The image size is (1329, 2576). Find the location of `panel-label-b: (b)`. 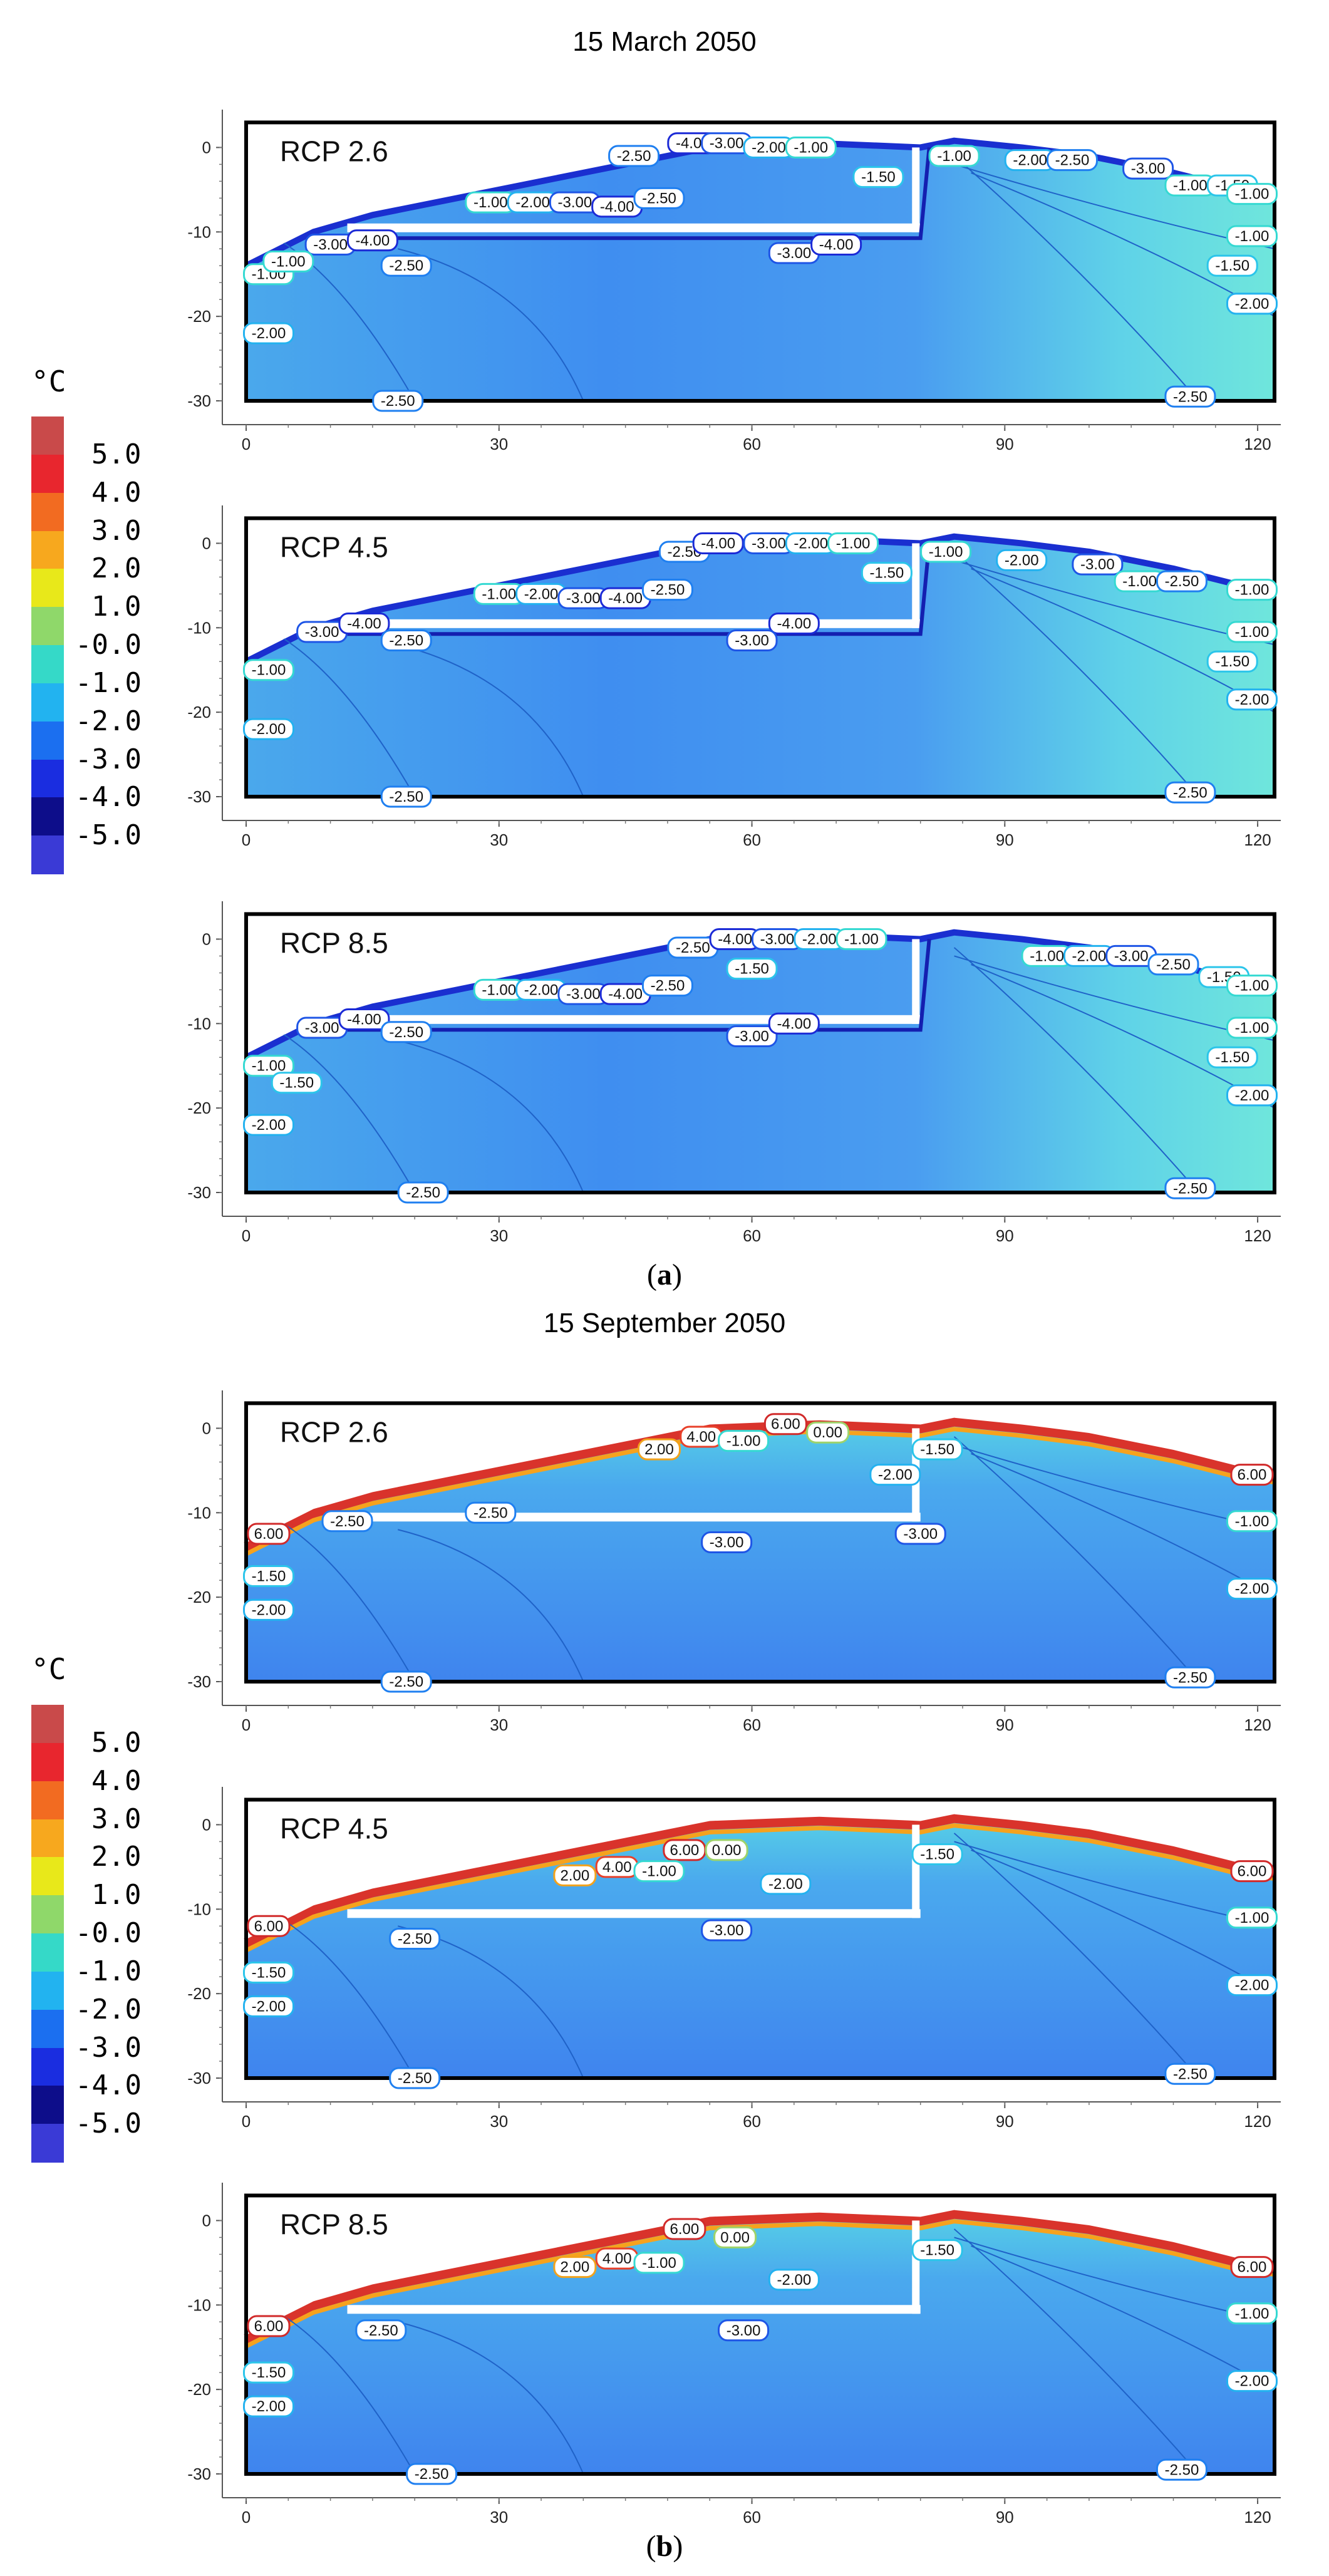

panel-label-b: (b) is located at coordinates (664, 2546).